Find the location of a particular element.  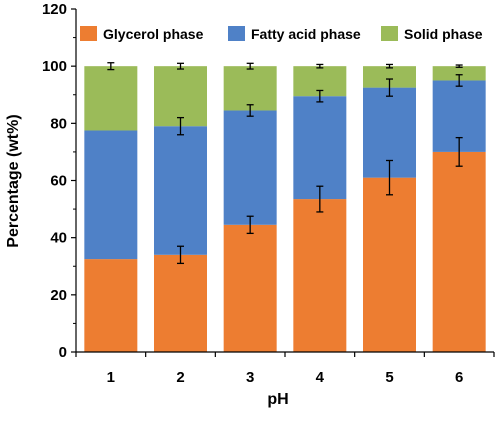

legend-label: Fatty acid phase is located at coordinates (306, 34).